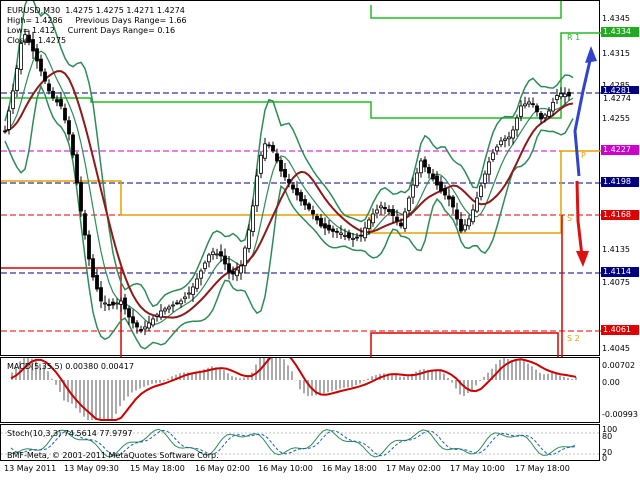 This screenshot has width=640, height=480. I want to click on price-tag-current-high: 1.4281, so click(620, 91).